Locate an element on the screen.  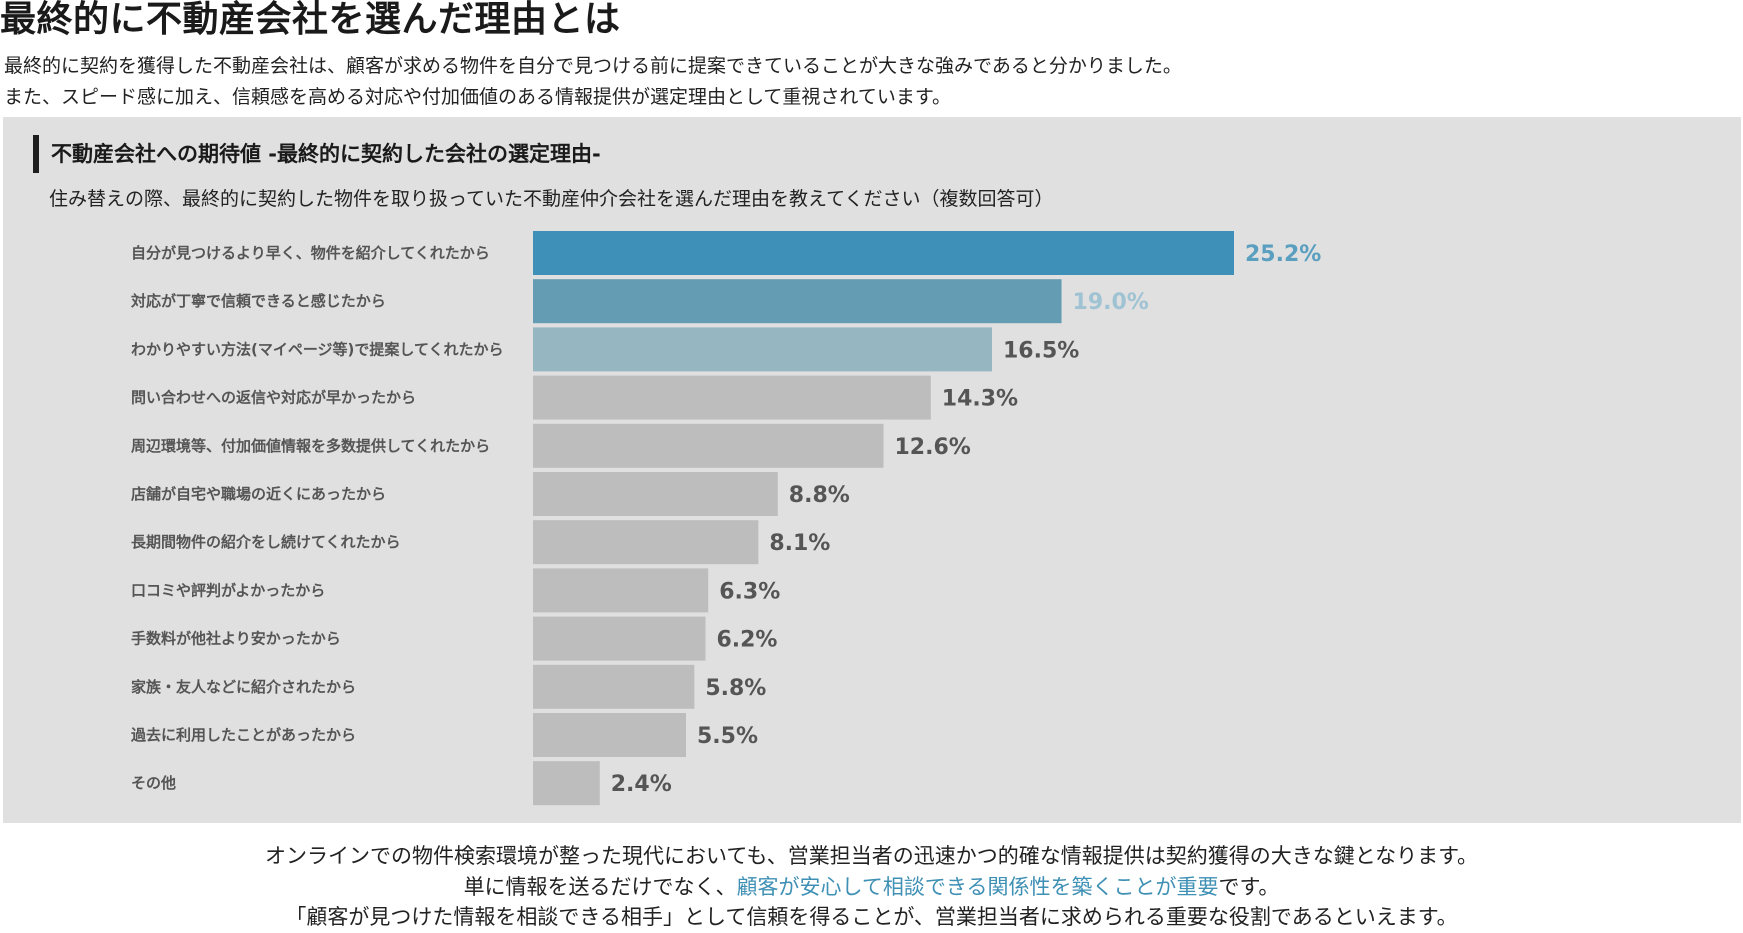
category-label: 家族・友人などに紹介されたから is located at coordinates (243, 687).